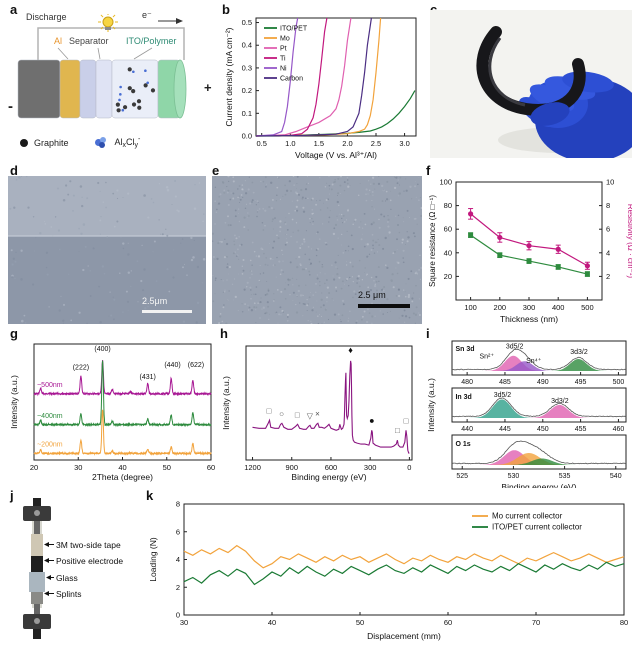 The image size is (640, 647). Describe the element at coordinates (102, 66) in the screenshot. I see `battery-schematic-graphic` at that location.